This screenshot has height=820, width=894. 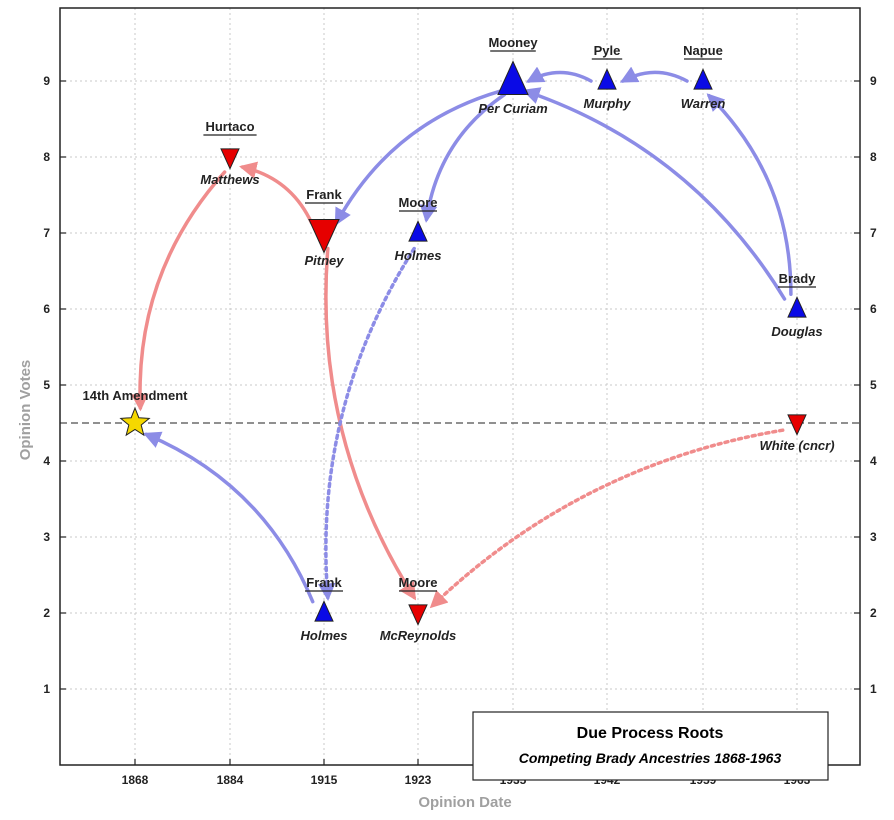 What do you see at coordinates (324, 611) in the screenshot?
I see `marker-frank_holmes` at bounding box center [324, 611].